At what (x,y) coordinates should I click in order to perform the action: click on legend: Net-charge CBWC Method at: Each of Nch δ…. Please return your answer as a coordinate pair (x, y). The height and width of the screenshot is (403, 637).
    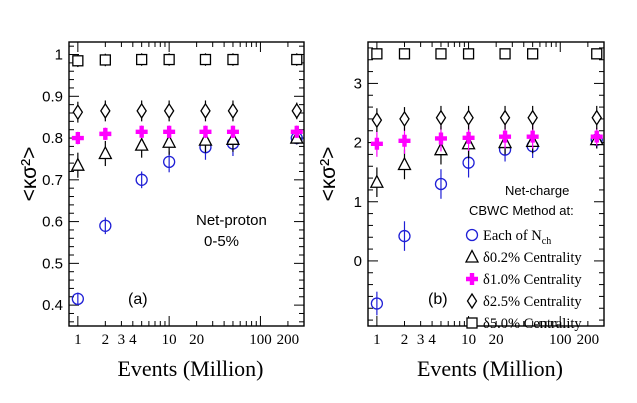
    Looking at the image, I should click on (523, 257).